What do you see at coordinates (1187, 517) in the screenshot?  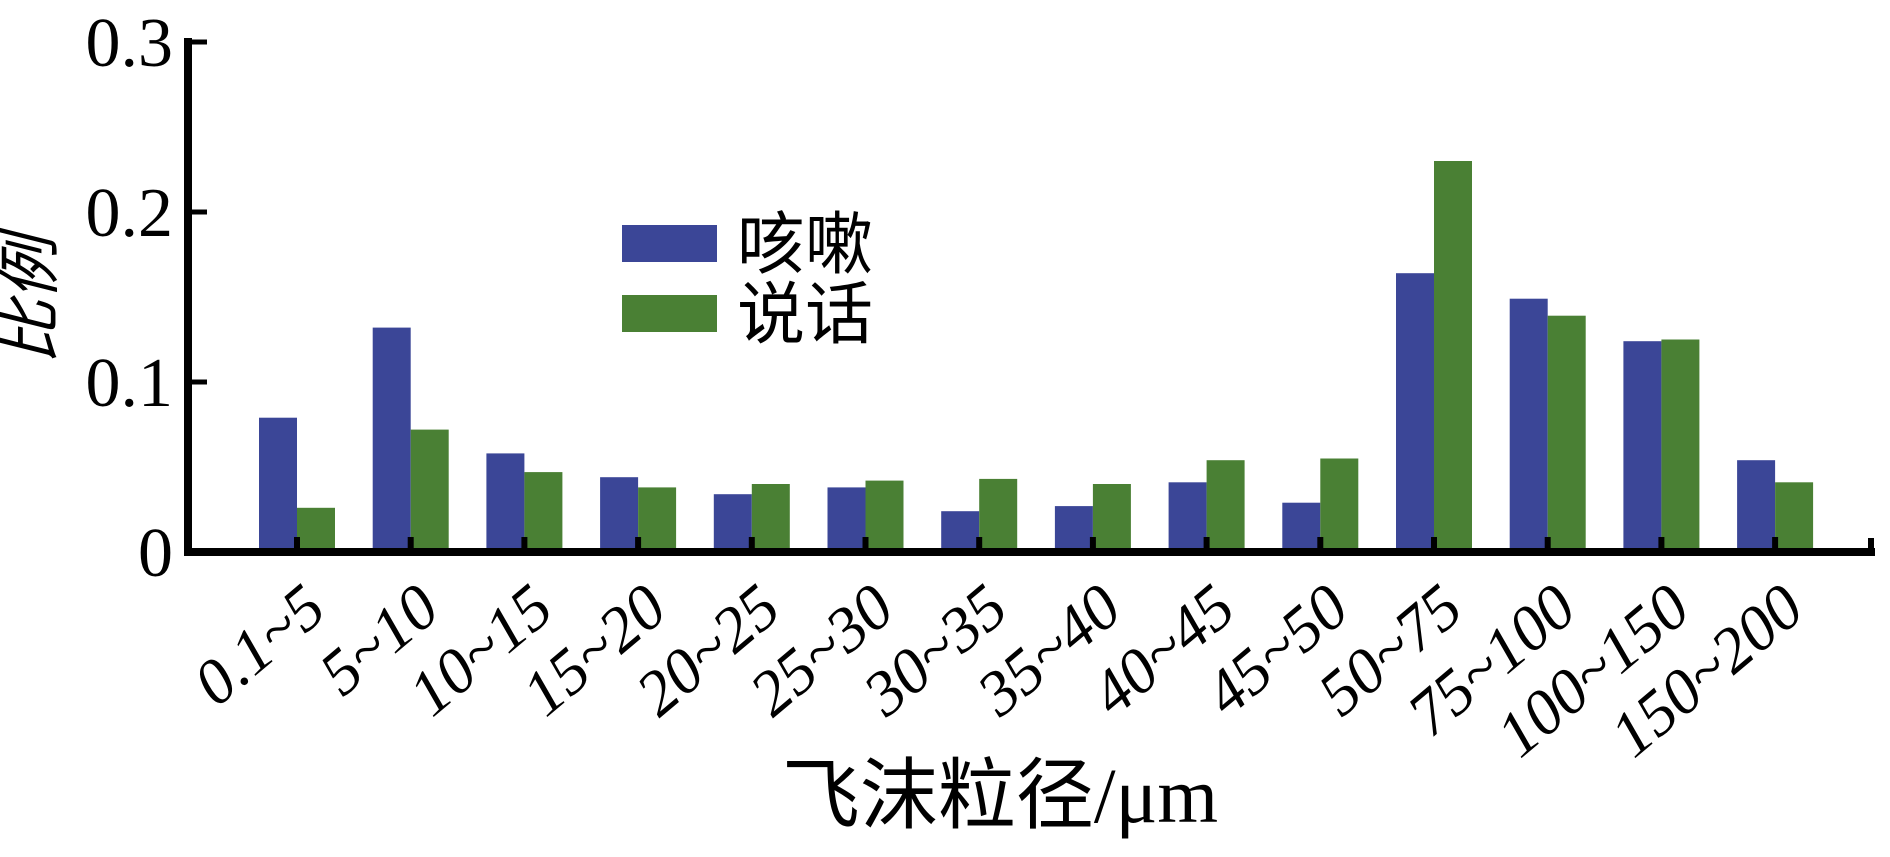 I see `bar-咳嗽-40~45` at bounding box center [1187, 517].